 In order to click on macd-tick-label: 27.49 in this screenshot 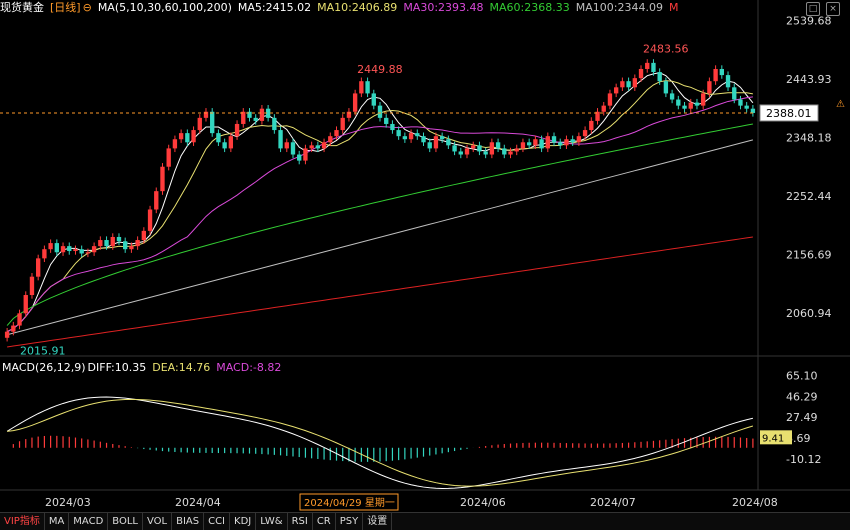, I will do `click(802, 417)`.